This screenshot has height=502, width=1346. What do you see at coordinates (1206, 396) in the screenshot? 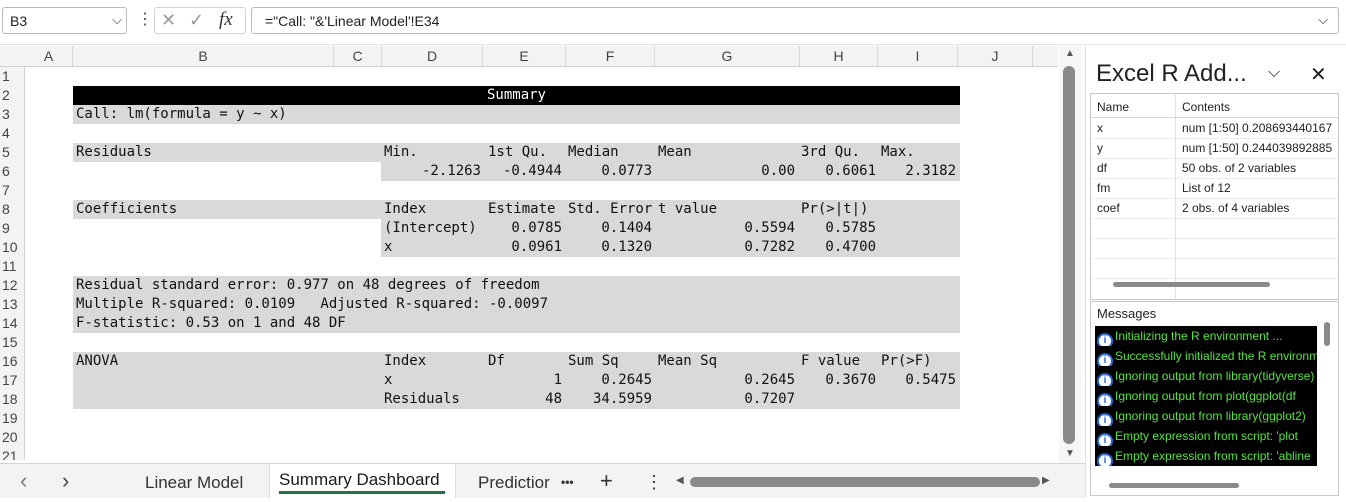
I see `message-line: i Ignoring output from plot(ggplot(df` at bounding box center [1206, 396].